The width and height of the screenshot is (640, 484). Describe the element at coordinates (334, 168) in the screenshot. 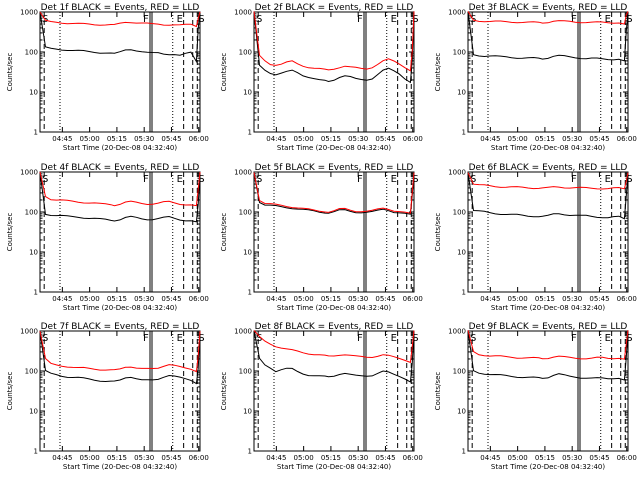

I see `panel-title: Det 5f BLACK = Events, RED = LLD` at that location.